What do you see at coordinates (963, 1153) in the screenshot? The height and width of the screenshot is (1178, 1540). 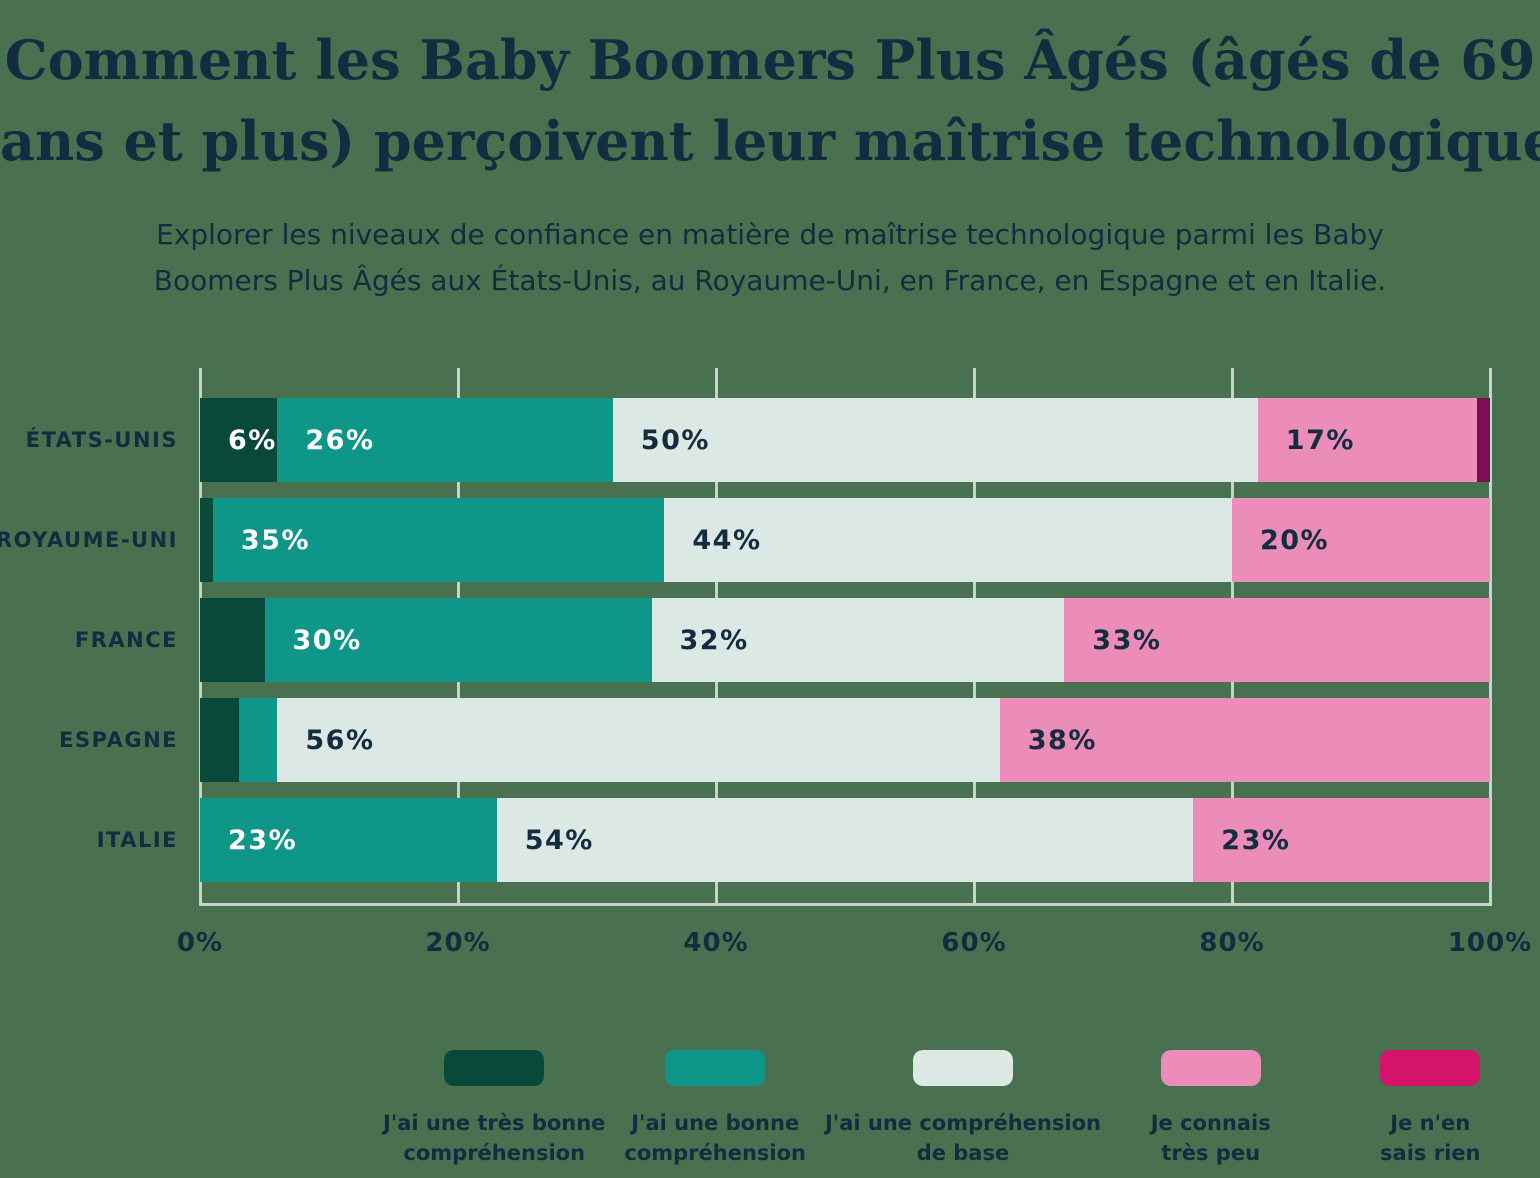 I see `legend-label-line: de base` at bounding box center [963, 1153].